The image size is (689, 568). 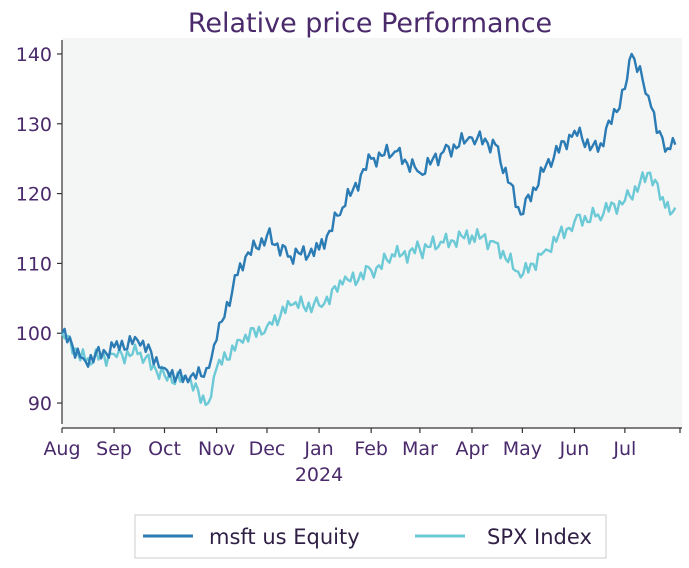 I want to click on x-tick-label: Mar, so click(x=420, y=449).